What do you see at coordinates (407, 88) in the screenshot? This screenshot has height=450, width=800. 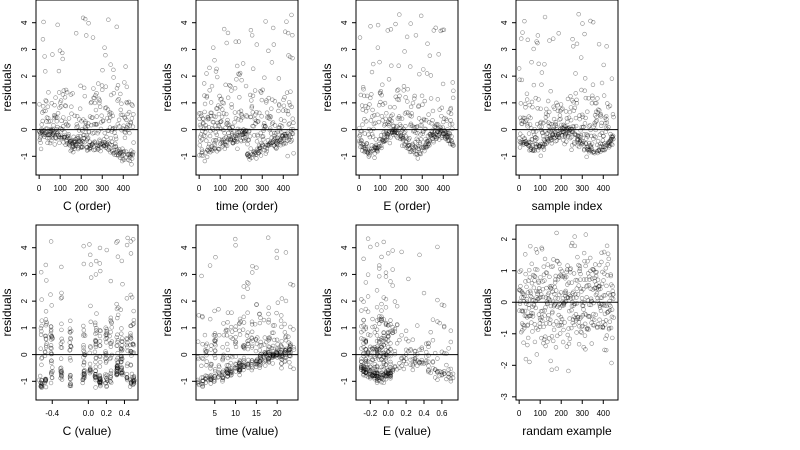 I see `plot-frame` at bounding box center [407, 88].